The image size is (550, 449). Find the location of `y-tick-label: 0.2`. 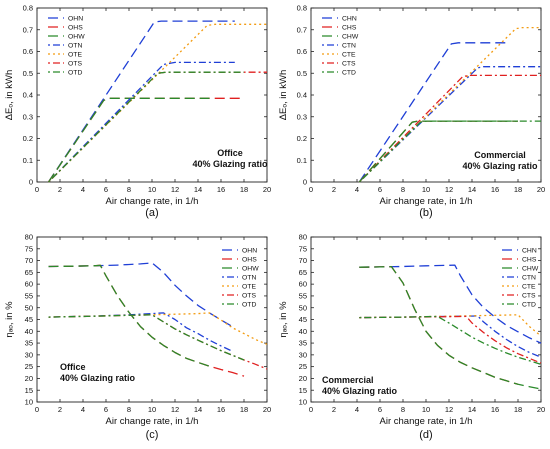

y-tick-label: 0.2 is located at coordinates (28, 138).